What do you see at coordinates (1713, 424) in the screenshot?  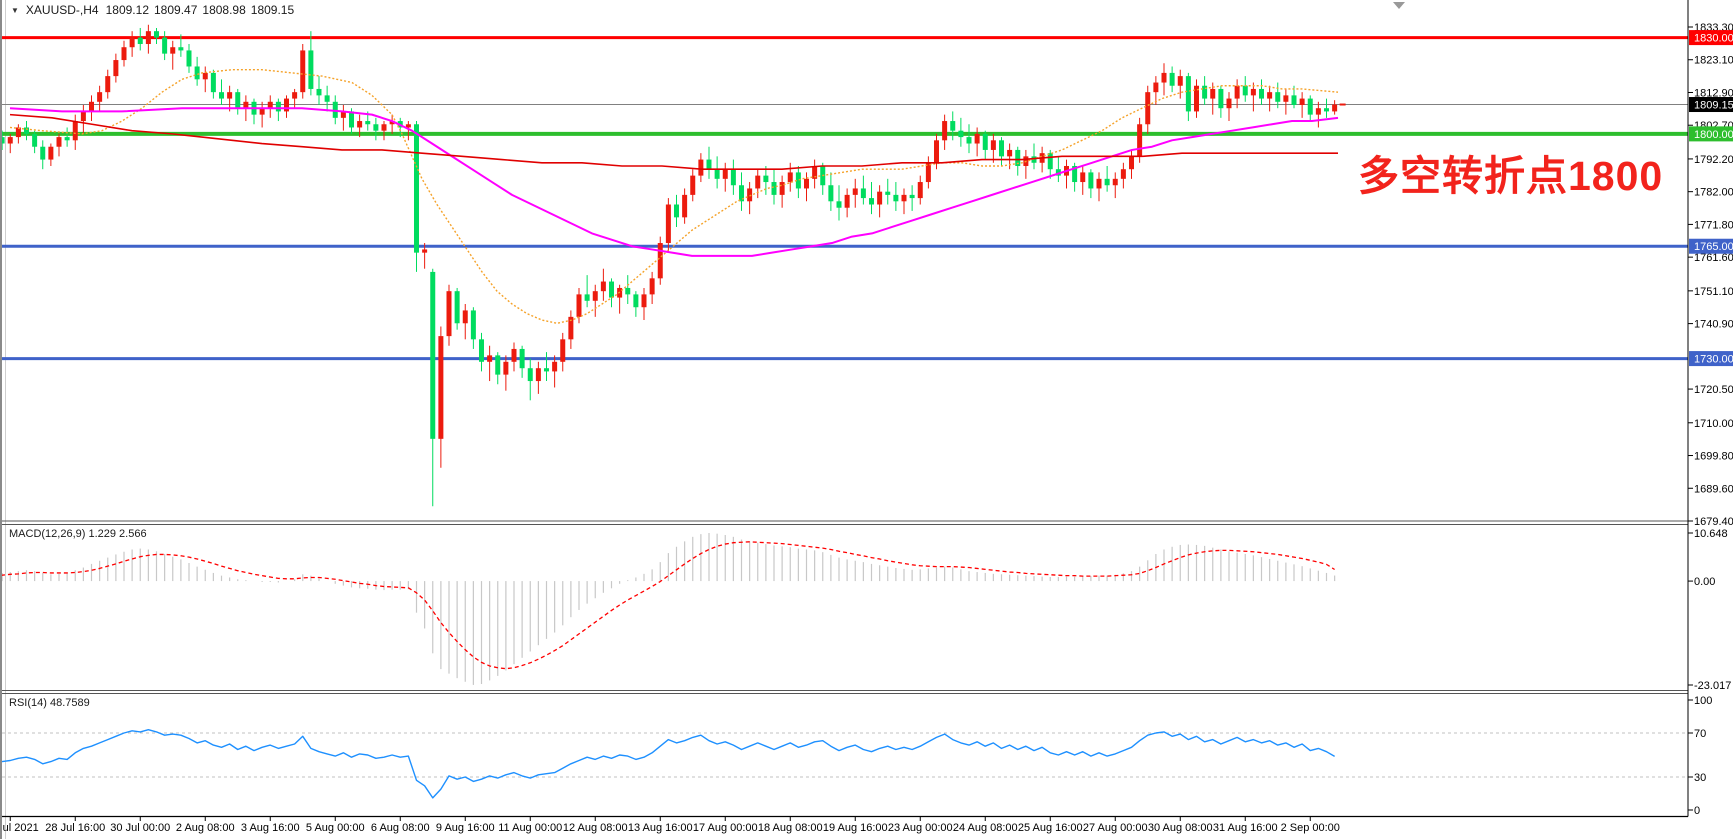 I see `svg-text: 1710.00` at bounding box center [1713, 424].